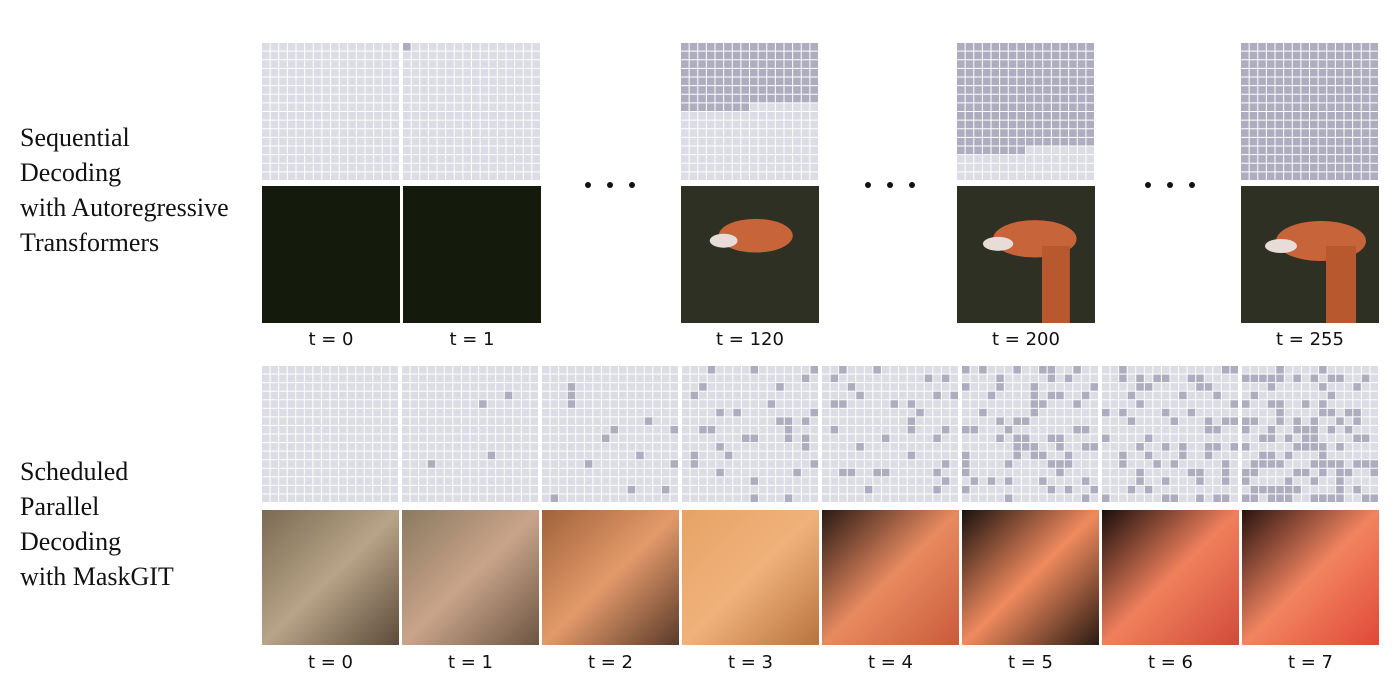 The height and width of the screenshot is (693, 1400). Describe the element at coordinates (998, 243) in the screenshot. I see `flamingo-beak` at that location.